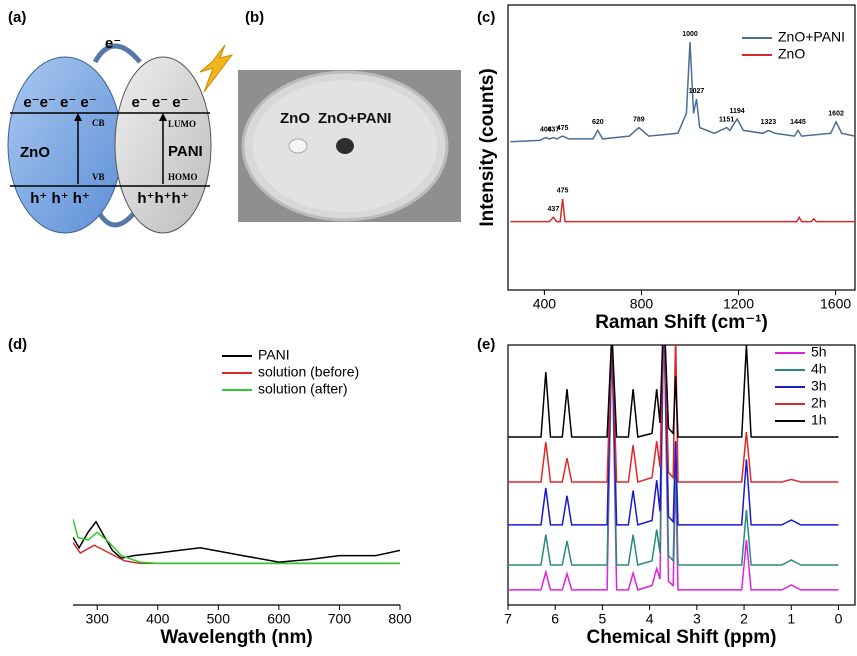 The image size is (857, 656). I want to click on x-tick-label: 1600, so click(835, 304).